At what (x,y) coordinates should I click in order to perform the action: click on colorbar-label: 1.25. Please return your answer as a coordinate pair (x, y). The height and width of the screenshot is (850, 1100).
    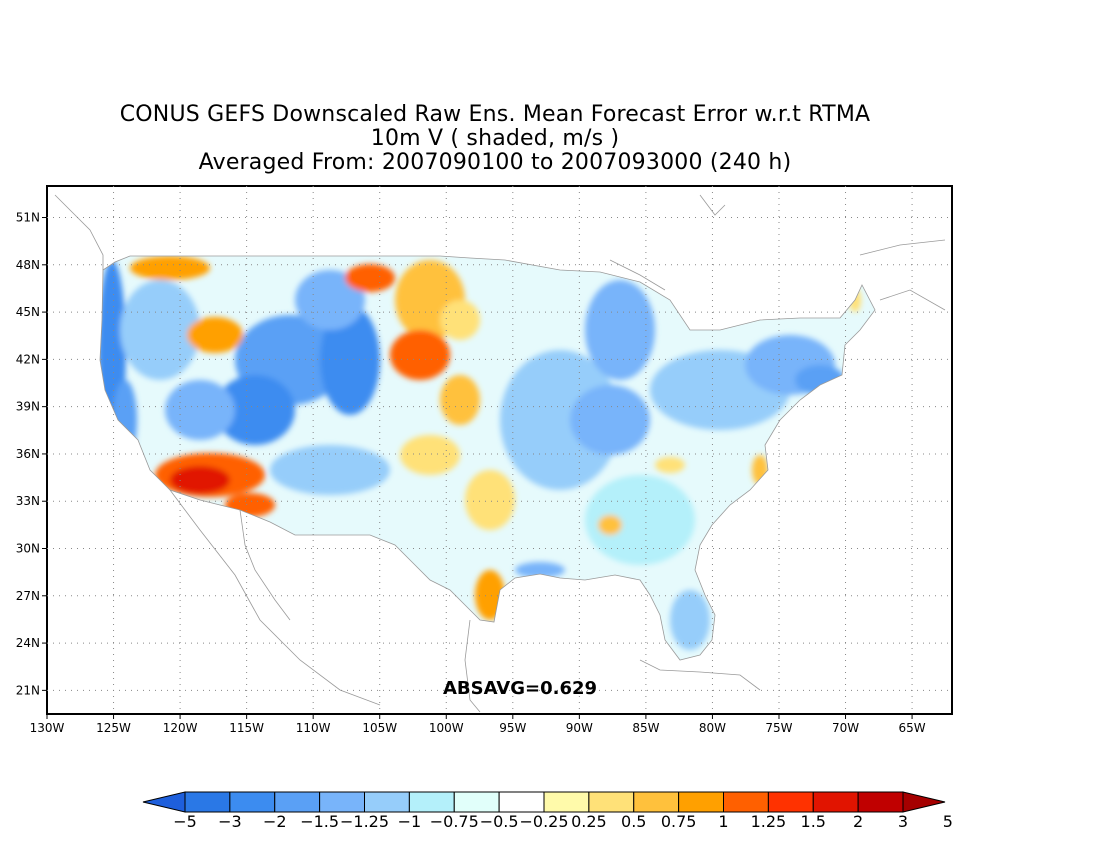
    Looking at the image, I should click on (769, 821).